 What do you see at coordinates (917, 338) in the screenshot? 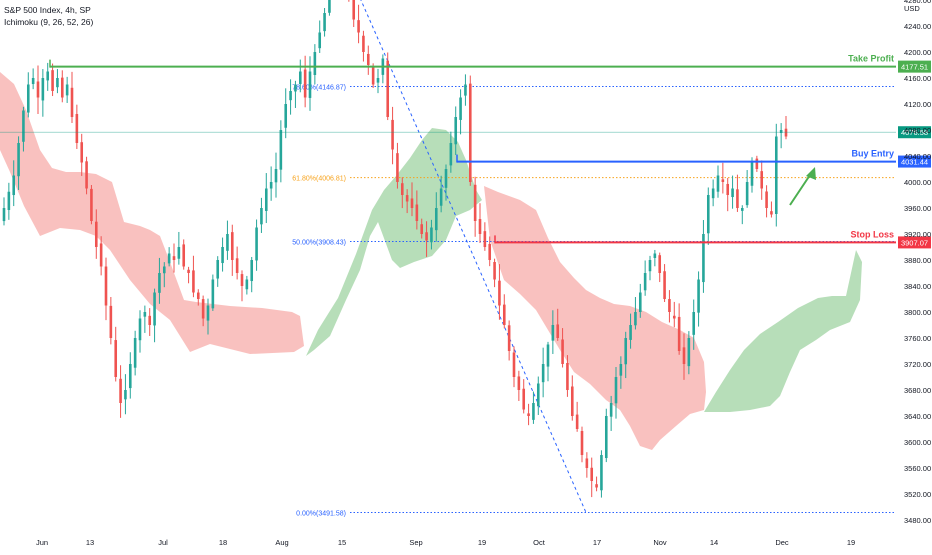
I see `y-tick-label: 3760.00` at bounding box center [917, 338].